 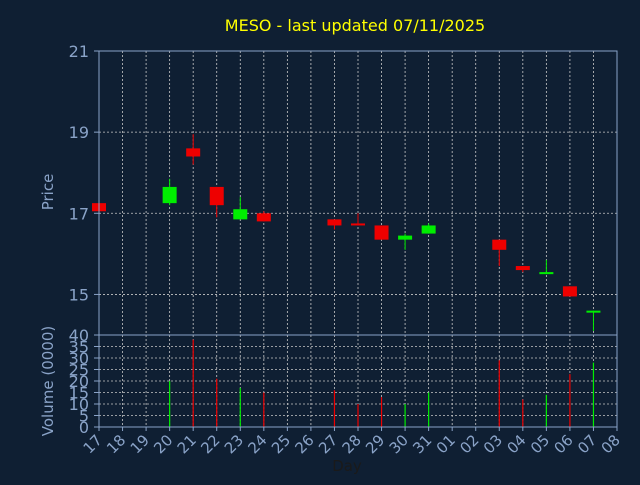 What do you see at coordinates (79, 294) in the screenshot?
I see `price-tick-label: 15` at bounding box center [79, 294].